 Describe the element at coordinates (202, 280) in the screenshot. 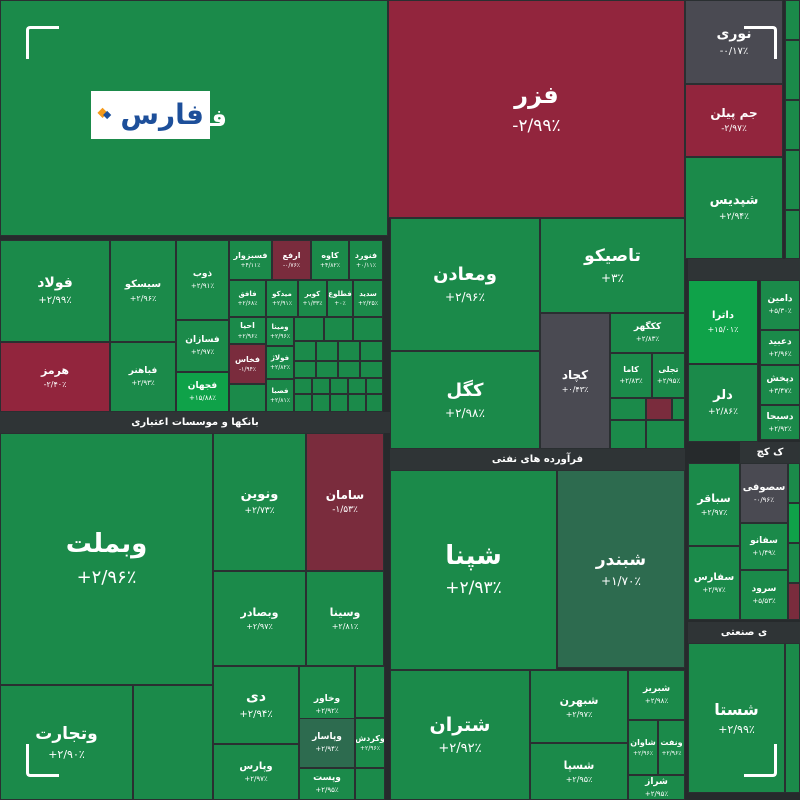

I see `tile-ذوب: ذوب +۲/۹۱٪` at that location.